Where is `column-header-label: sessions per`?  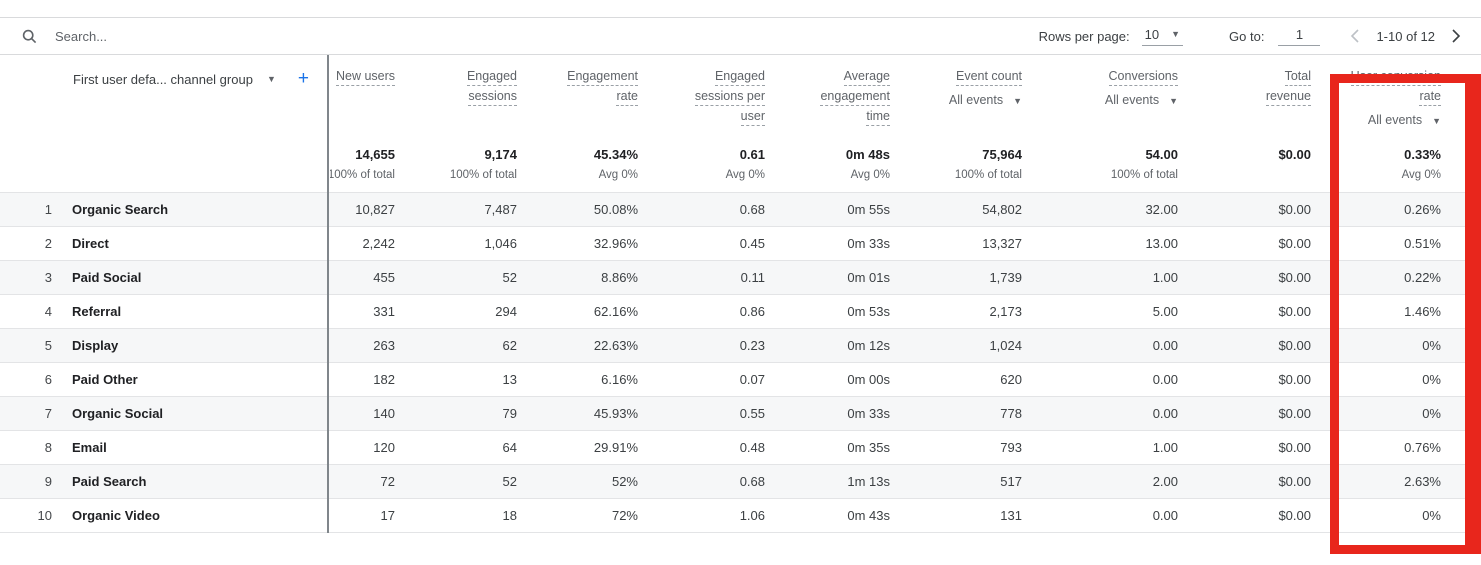
column-header-label: sessions per is located at coordinates (729, 97).